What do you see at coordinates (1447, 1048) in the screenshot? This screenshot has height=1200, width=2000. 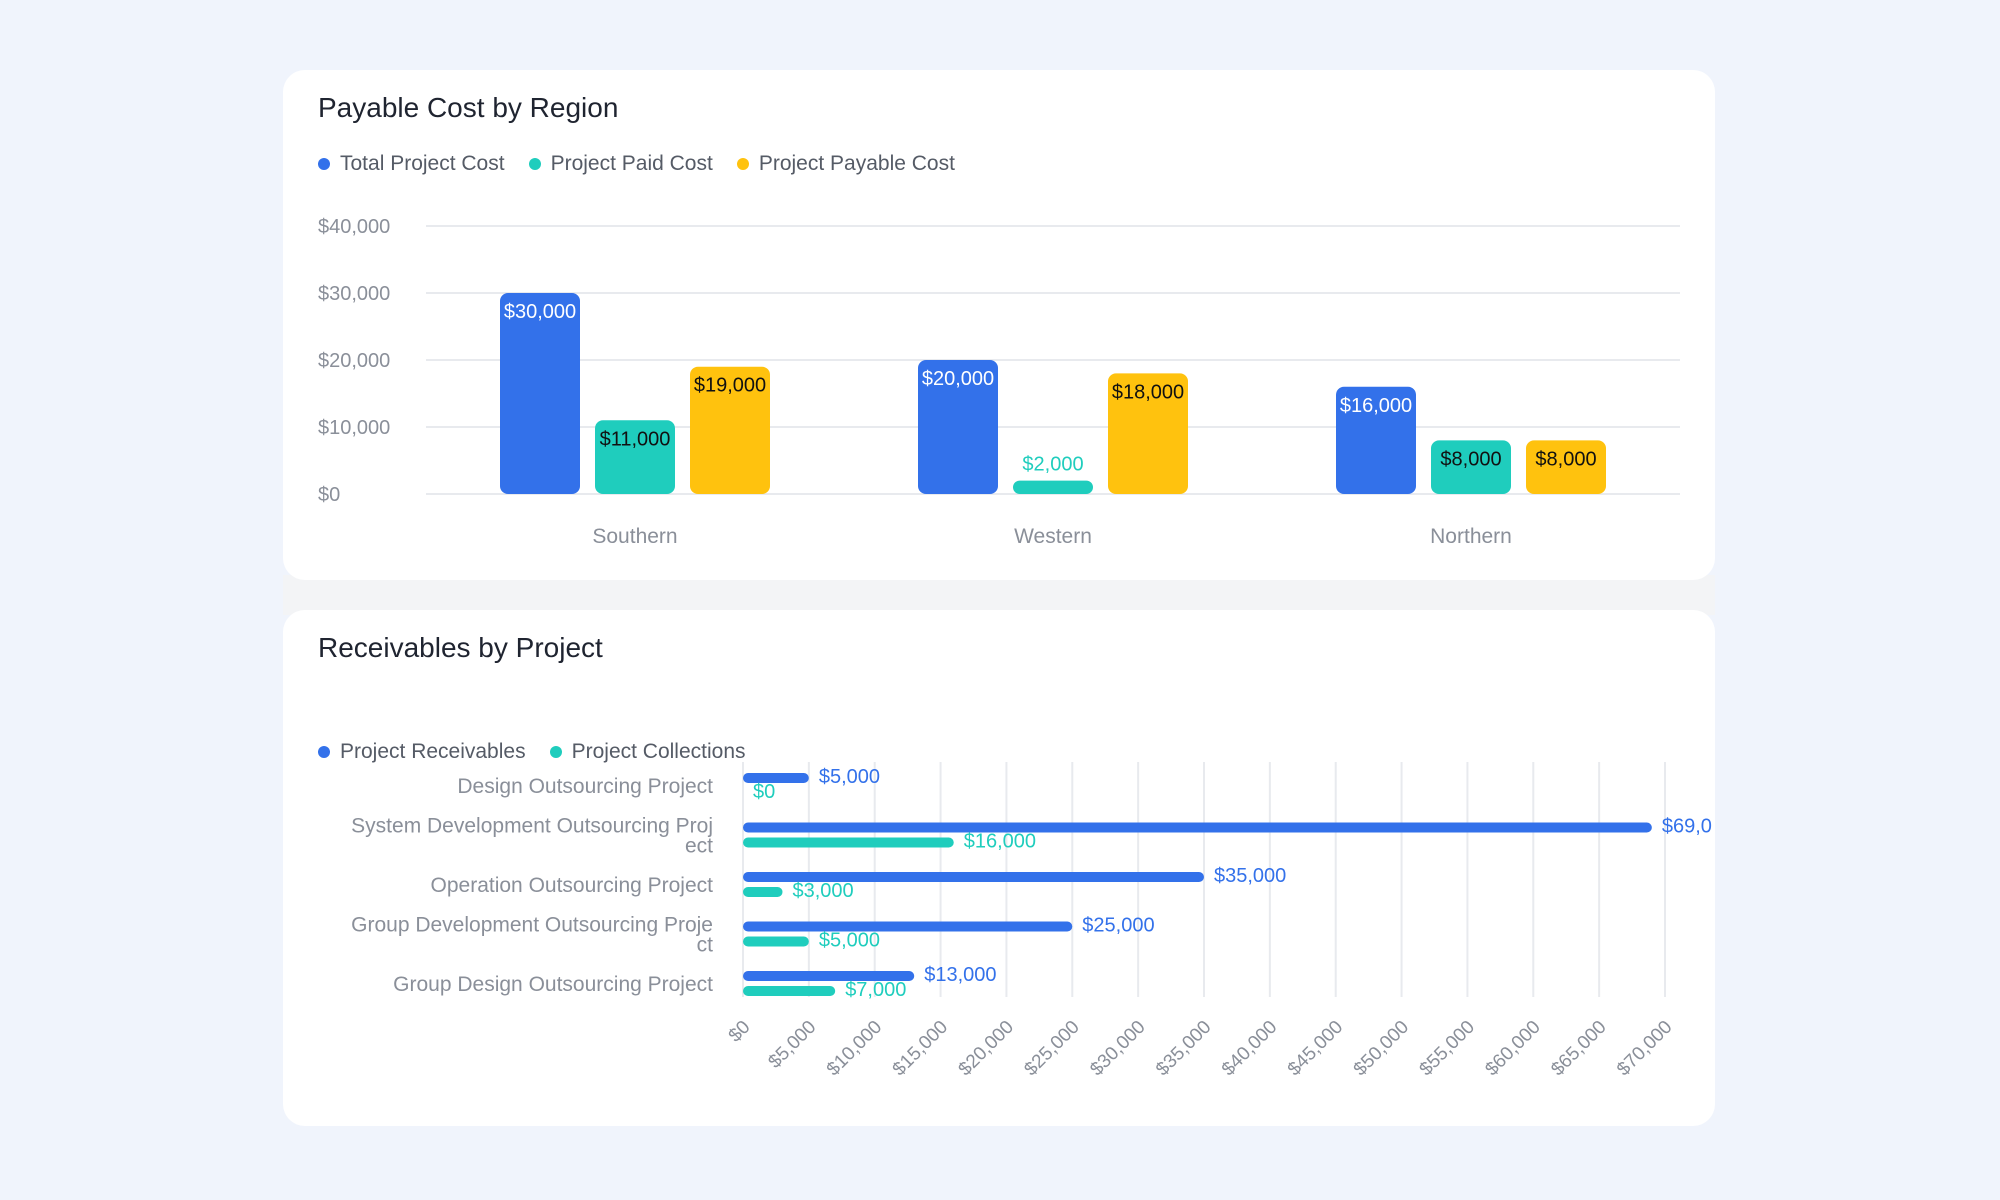 I see `x-tick-label: $55,000` at bounding box center [1447, 1048].